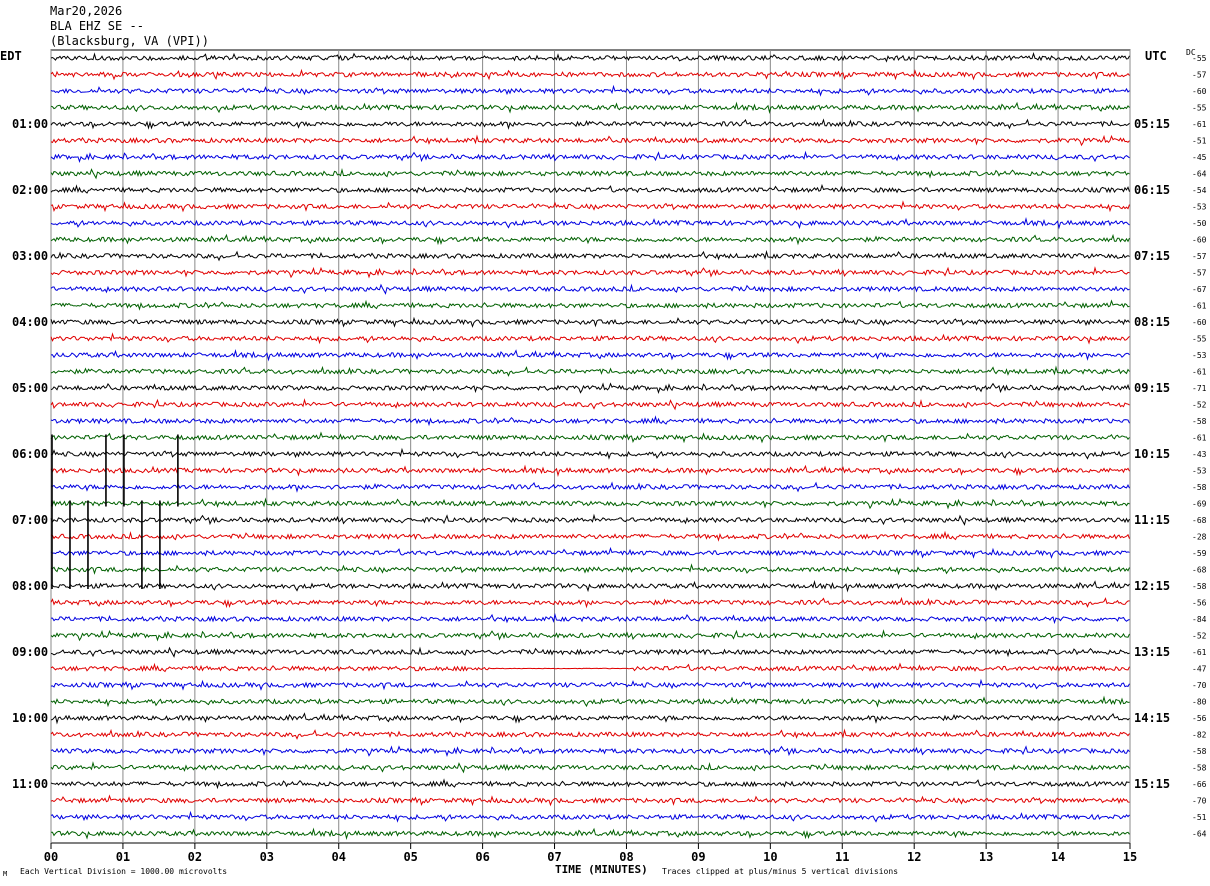 This screenshot has height=886, width=1210. Describe the element at coordinates (5, 874) in the screenshot. I see `corner-mark: M` at that location.